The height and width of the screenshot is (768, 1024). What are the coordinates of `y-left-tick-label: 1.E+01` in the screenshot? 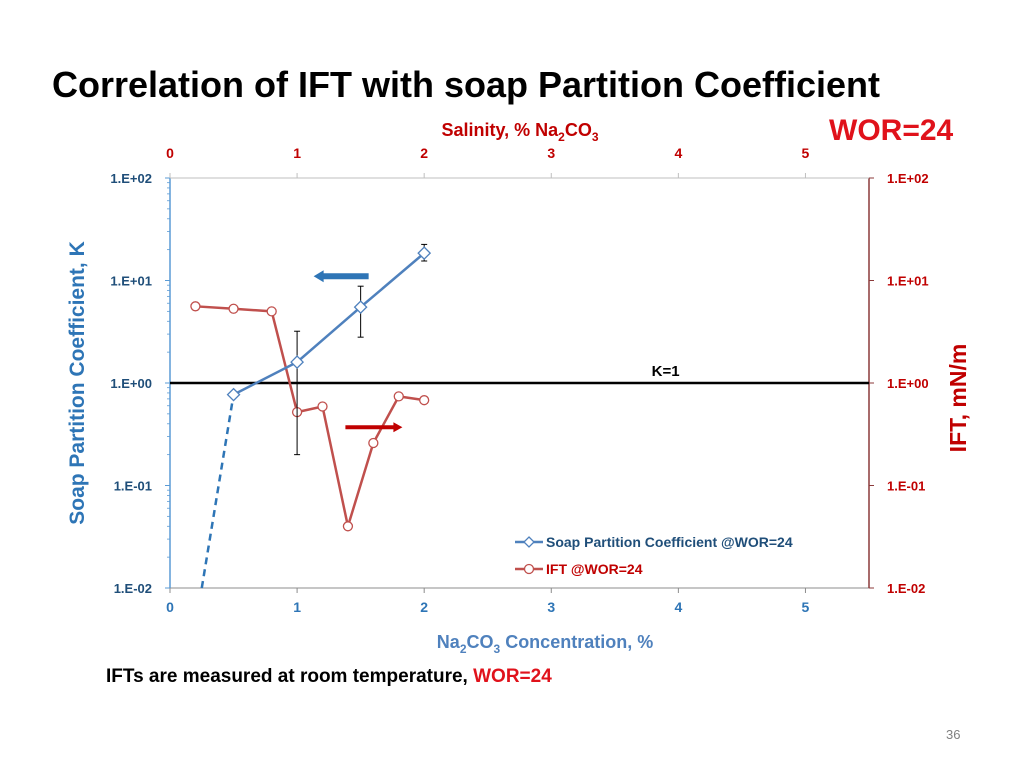 It's located at (131, 281).